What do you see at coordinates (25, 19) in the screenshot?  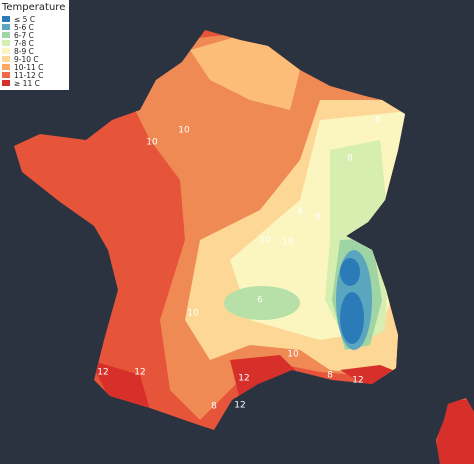 I see `legend-label: ≤ 5 C` at bounding box center [25, 19].